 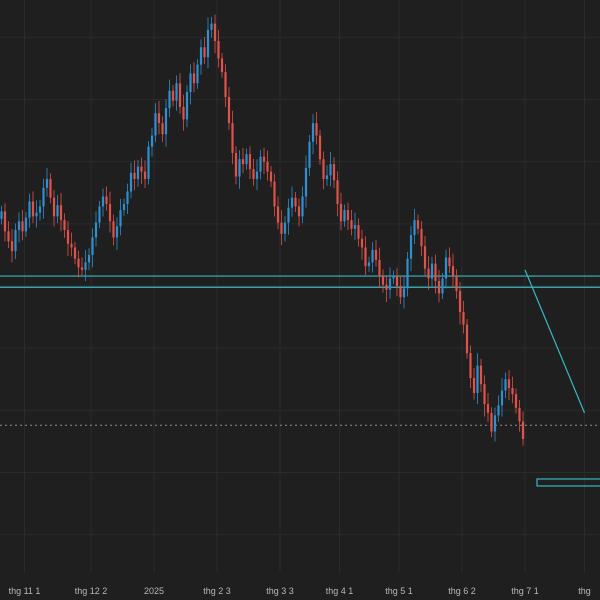 What do you see at coordinates (555, 341) in the screenshot?
I see `trendline` at bounding box center [555, 341].